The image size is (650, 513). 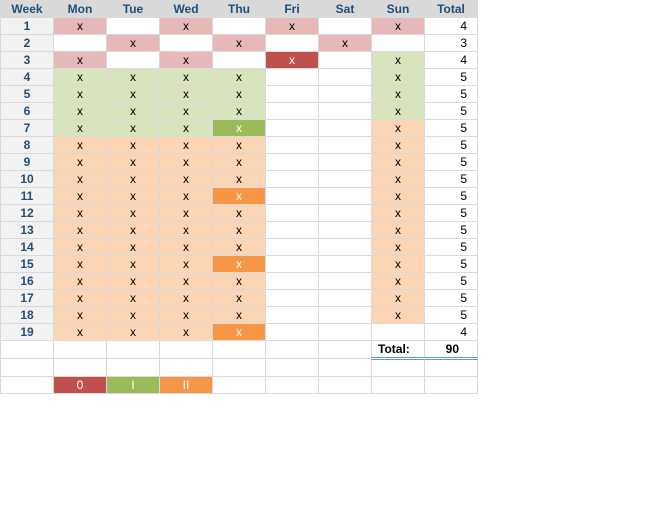 What do you see at coordinates (27, 9) in the screenshot?
I see `header-week: Week` at bounding box center [27, 9].